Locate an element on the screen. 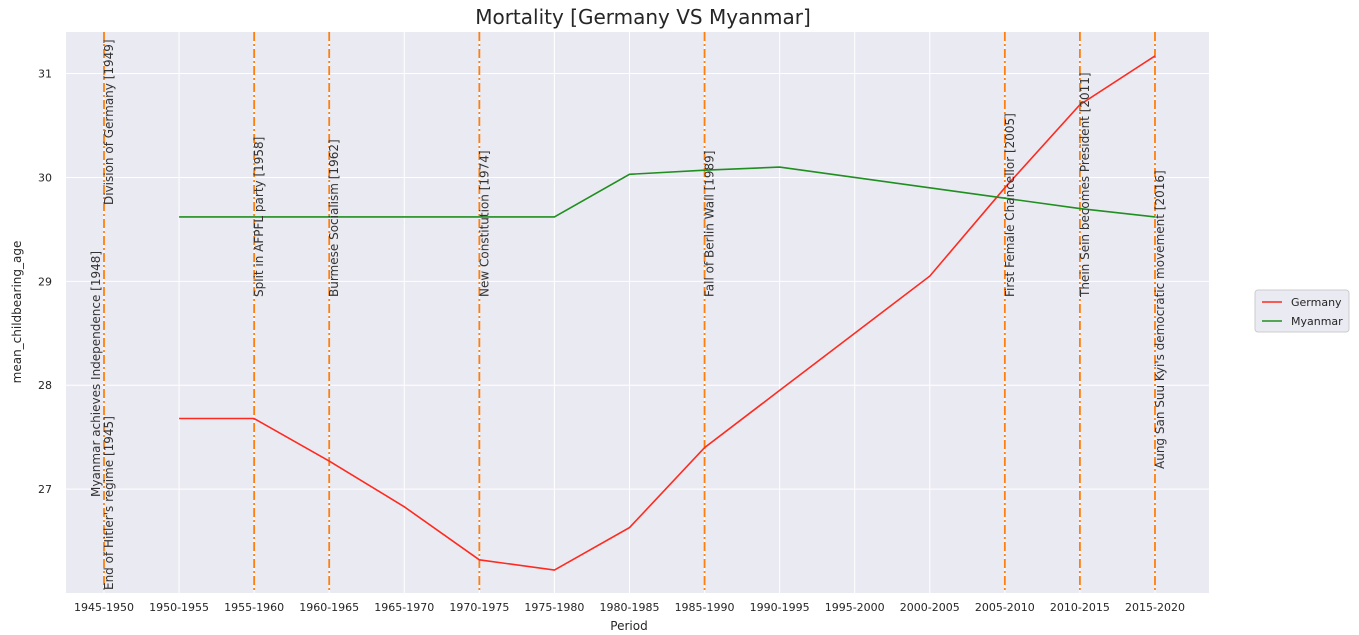 The width and height of the screenshot is (1359, 635). x-tick-label: 1995-2000 is located at coordinates (855, 607).